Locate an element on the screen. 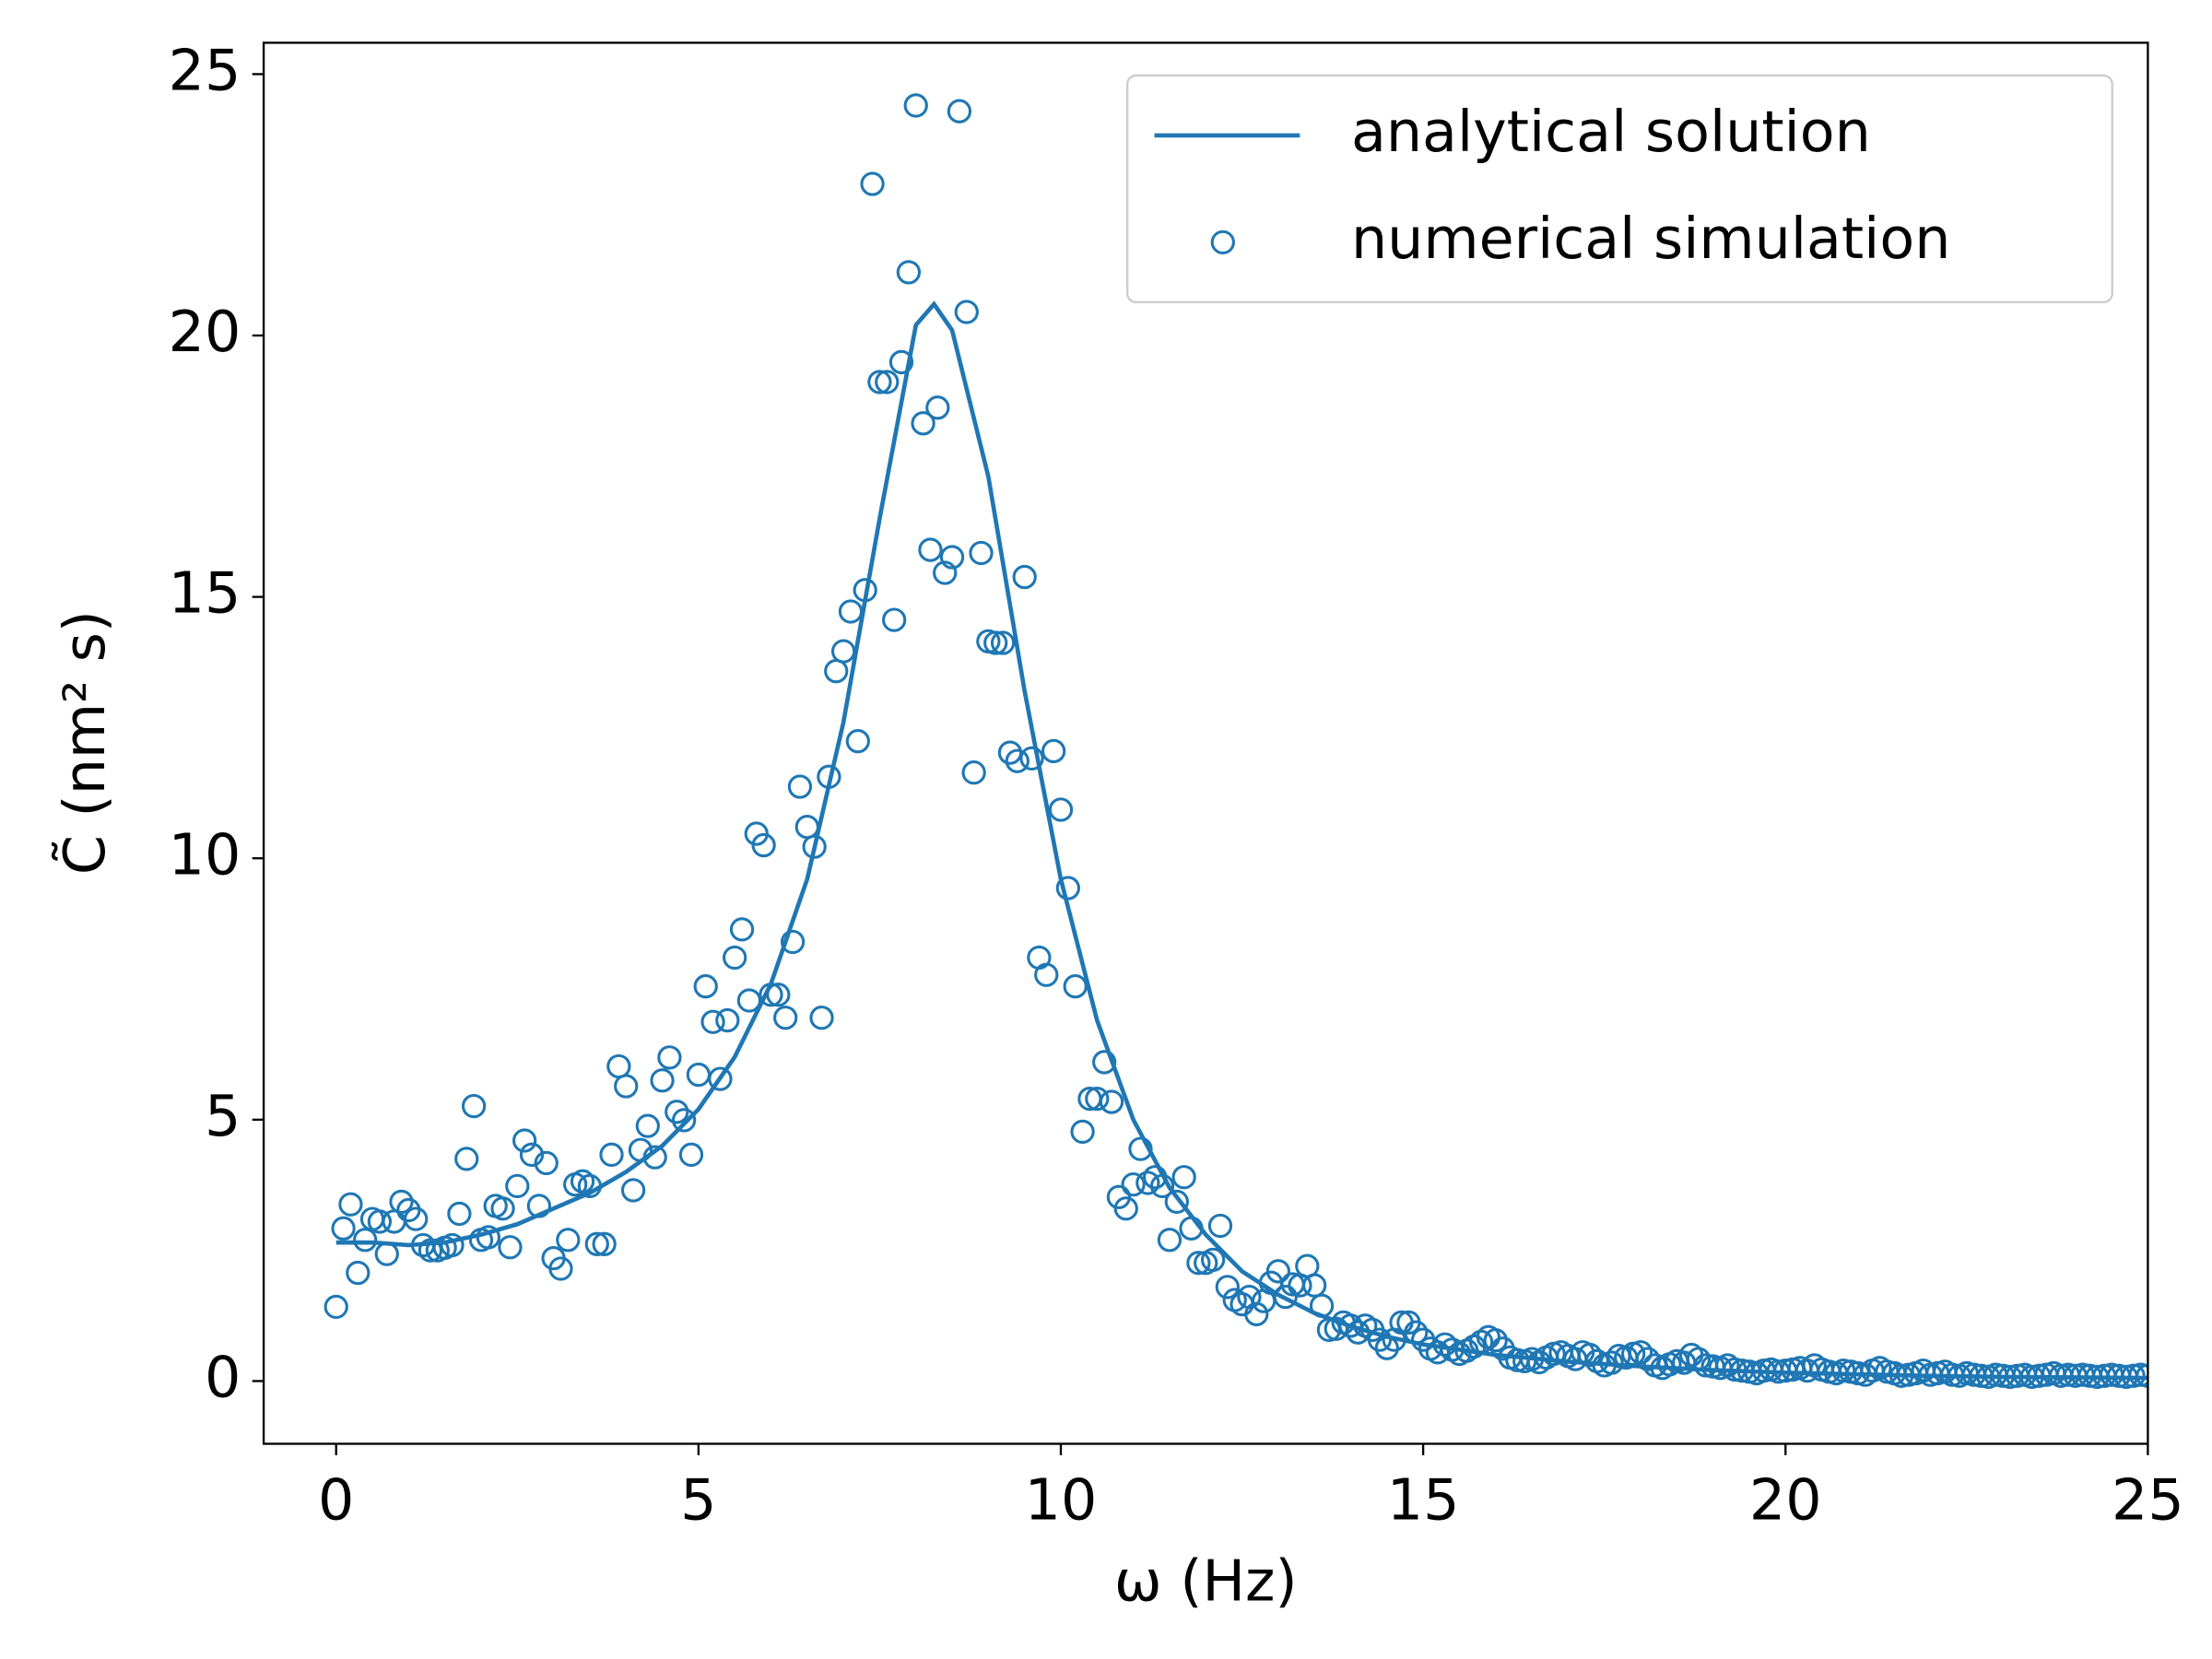  legend-label: analytical solution is located at coordinates (1611, 132).